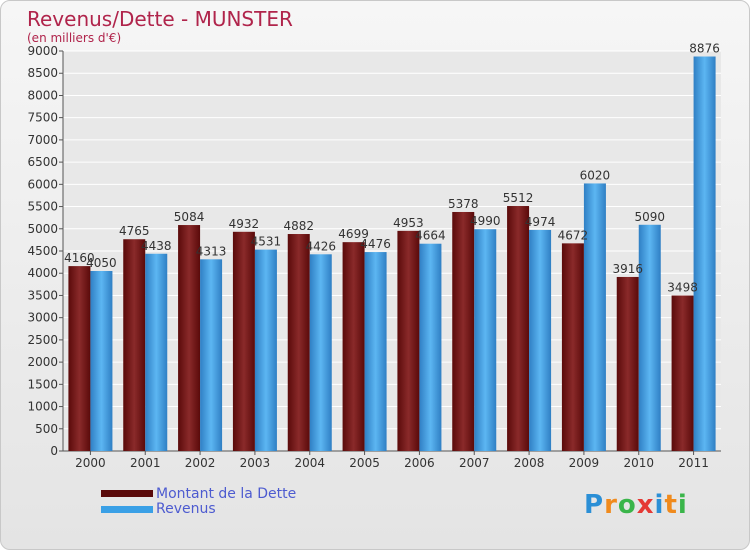 The width and height of the screenshot is (750, 550). I want to click on y-tick-label: 7500, so click(42, 118).